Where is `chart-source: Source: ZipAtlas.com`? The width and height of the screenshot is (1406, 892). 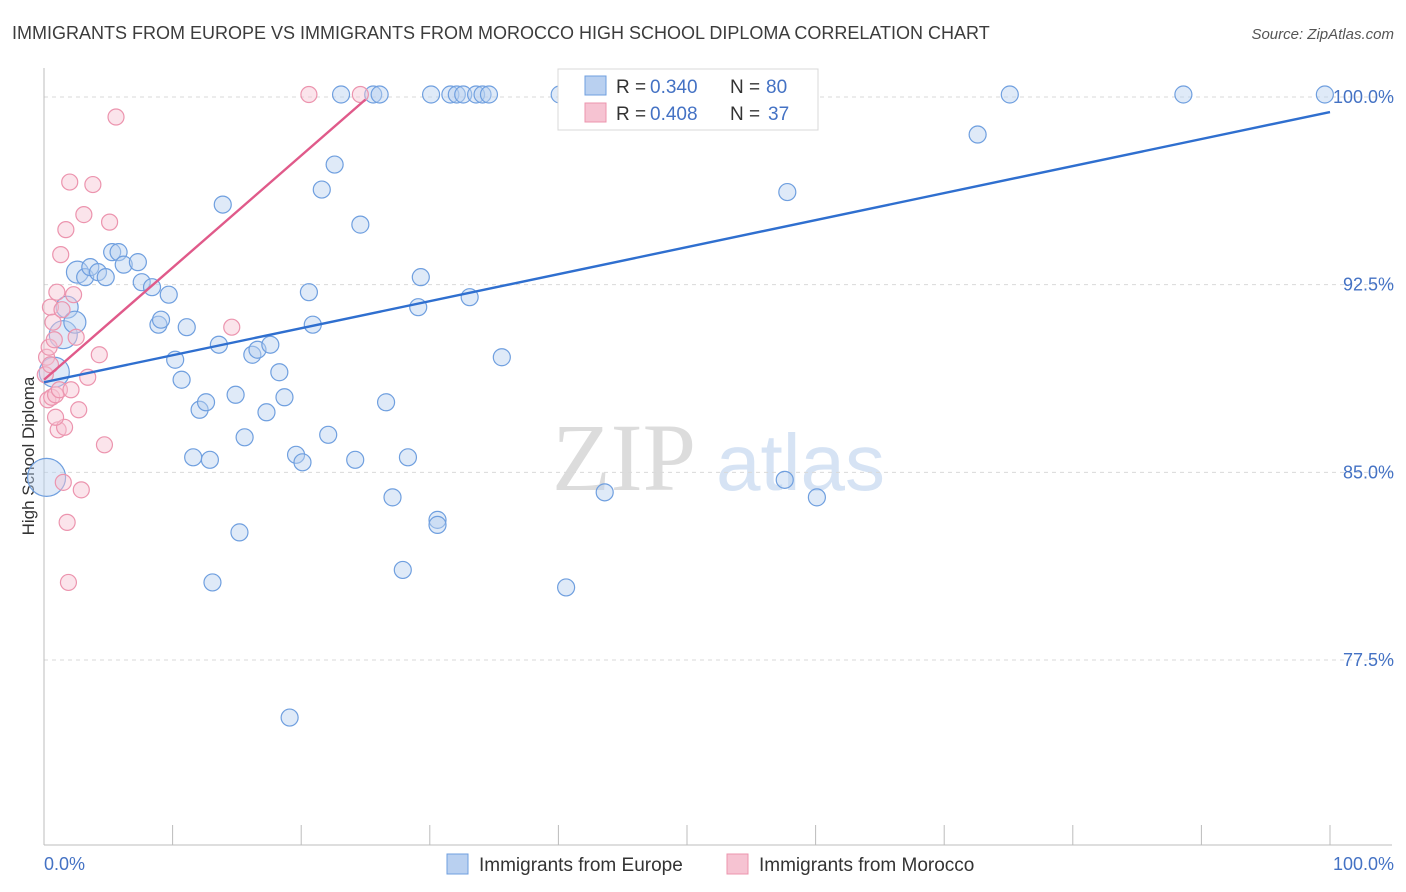 chart-source: Source: ZipAtlas.com is located at coordinates (1322, 34).